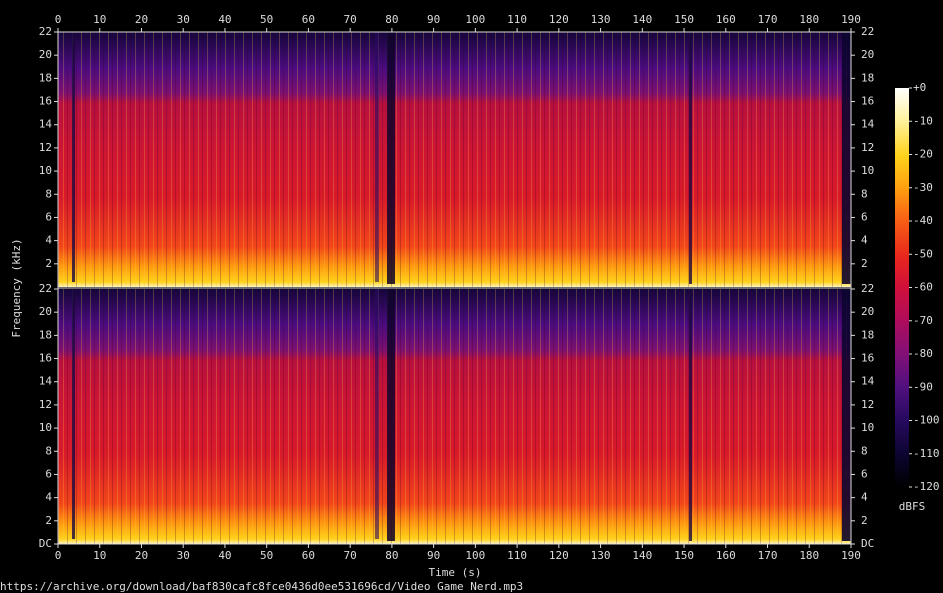  Describe the element at coordinates (912, 506) in the screenshot. I see `colorbar-label: dBFS` at that location.